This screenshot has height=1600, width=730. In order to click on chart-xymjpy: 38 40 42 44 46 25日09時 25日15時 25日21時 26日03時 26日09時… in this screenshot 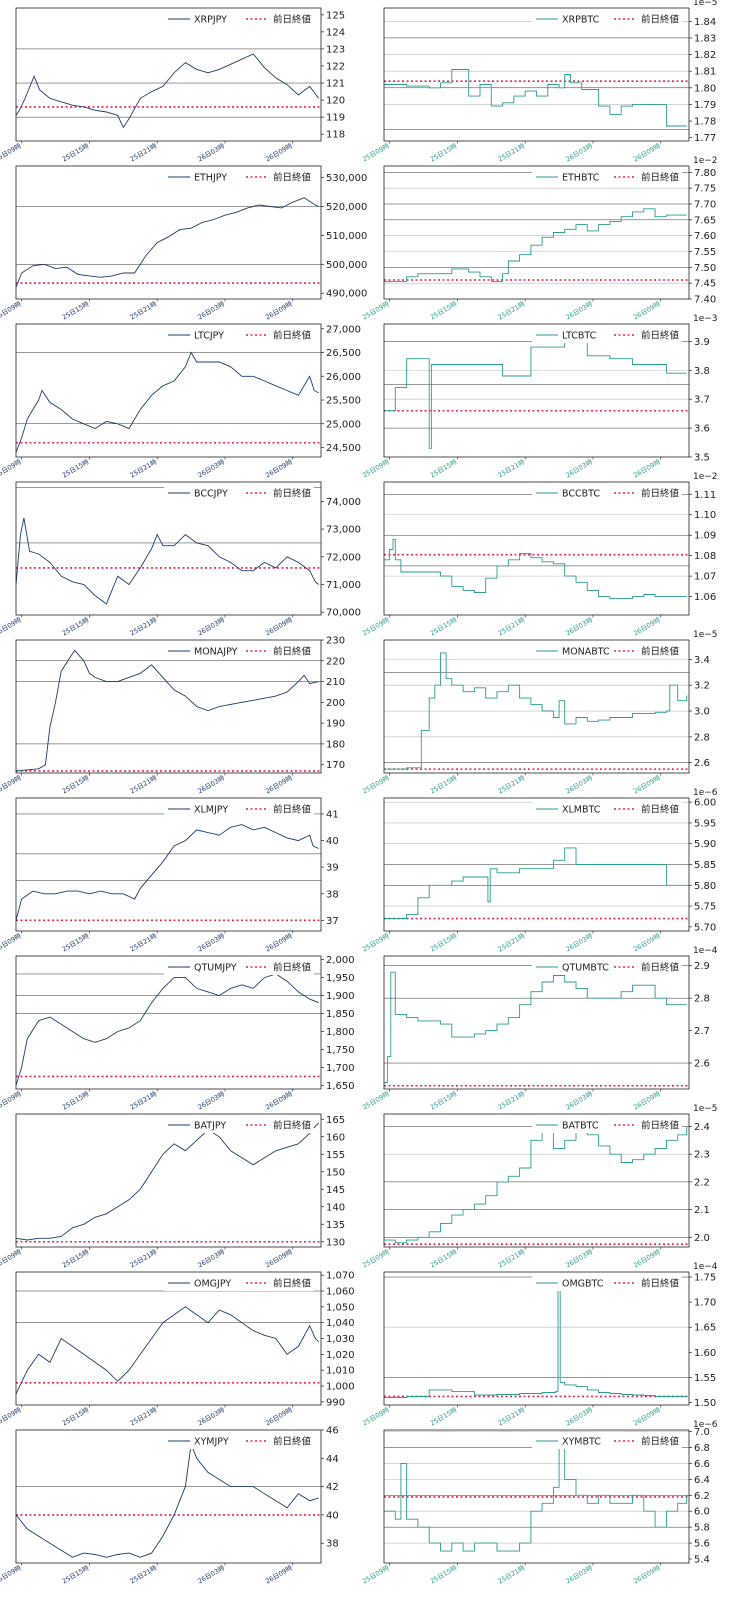, I will do `click(169, 1506)`.